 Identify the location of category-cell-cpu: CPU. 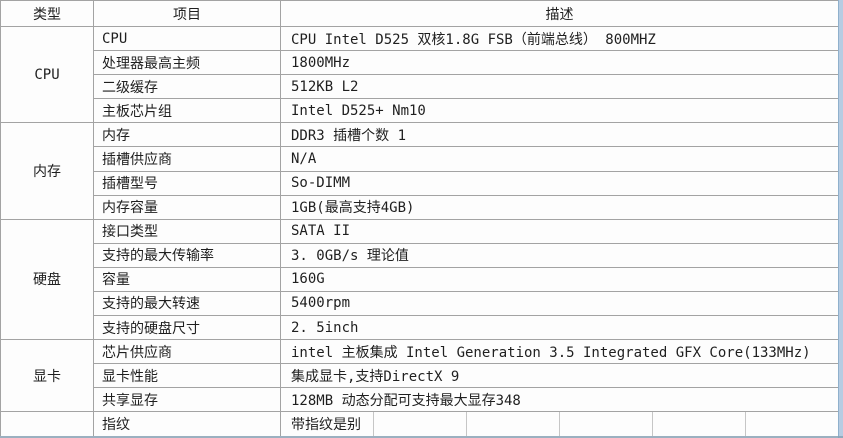
(47, 75).